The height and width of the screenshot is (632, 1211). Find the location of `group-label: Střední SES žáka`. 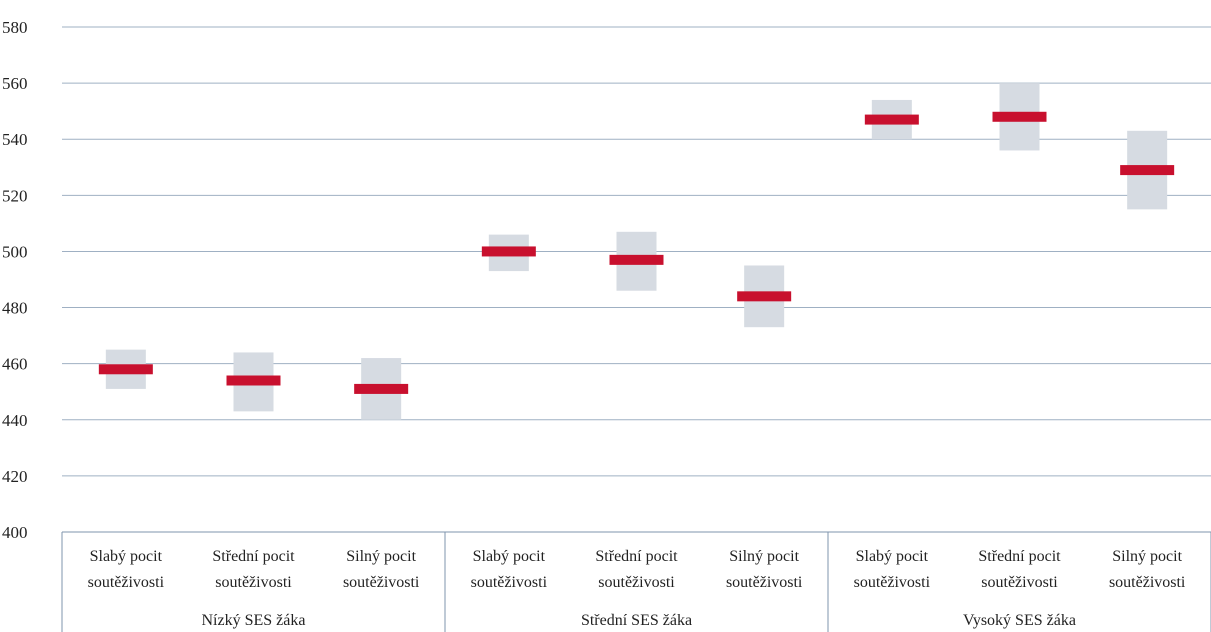

group-label: Střední SES žáka is located at coordinates (636, 620).